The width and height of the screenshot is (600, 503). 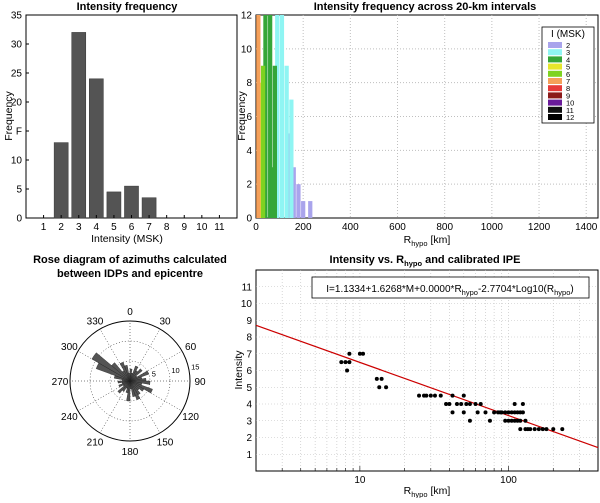 What do you see at coordinates (195, 367) in the screenshot?
I see `rose-radial-label: 15` at bounding box center [195, 367].